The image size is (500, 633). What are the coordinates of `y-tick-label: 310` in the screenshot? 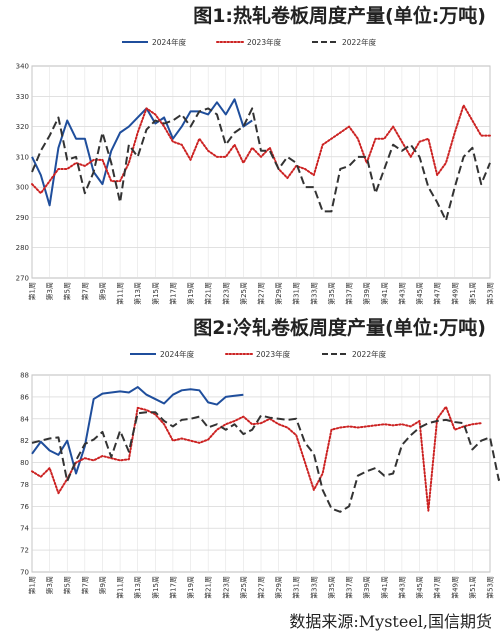 It's located at (22, 157).